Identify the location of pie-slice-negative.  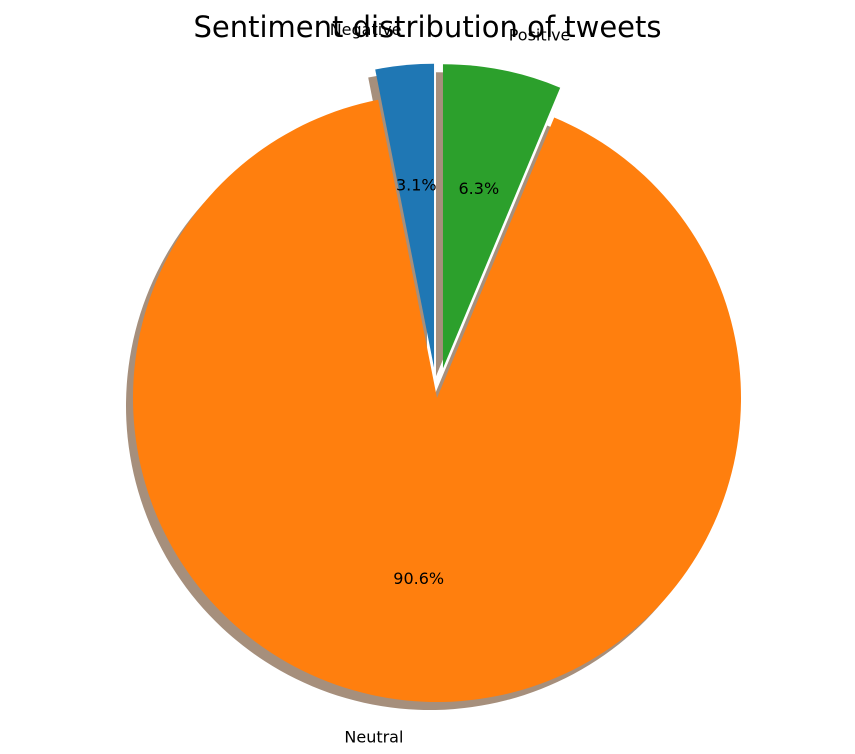
(405, 215).